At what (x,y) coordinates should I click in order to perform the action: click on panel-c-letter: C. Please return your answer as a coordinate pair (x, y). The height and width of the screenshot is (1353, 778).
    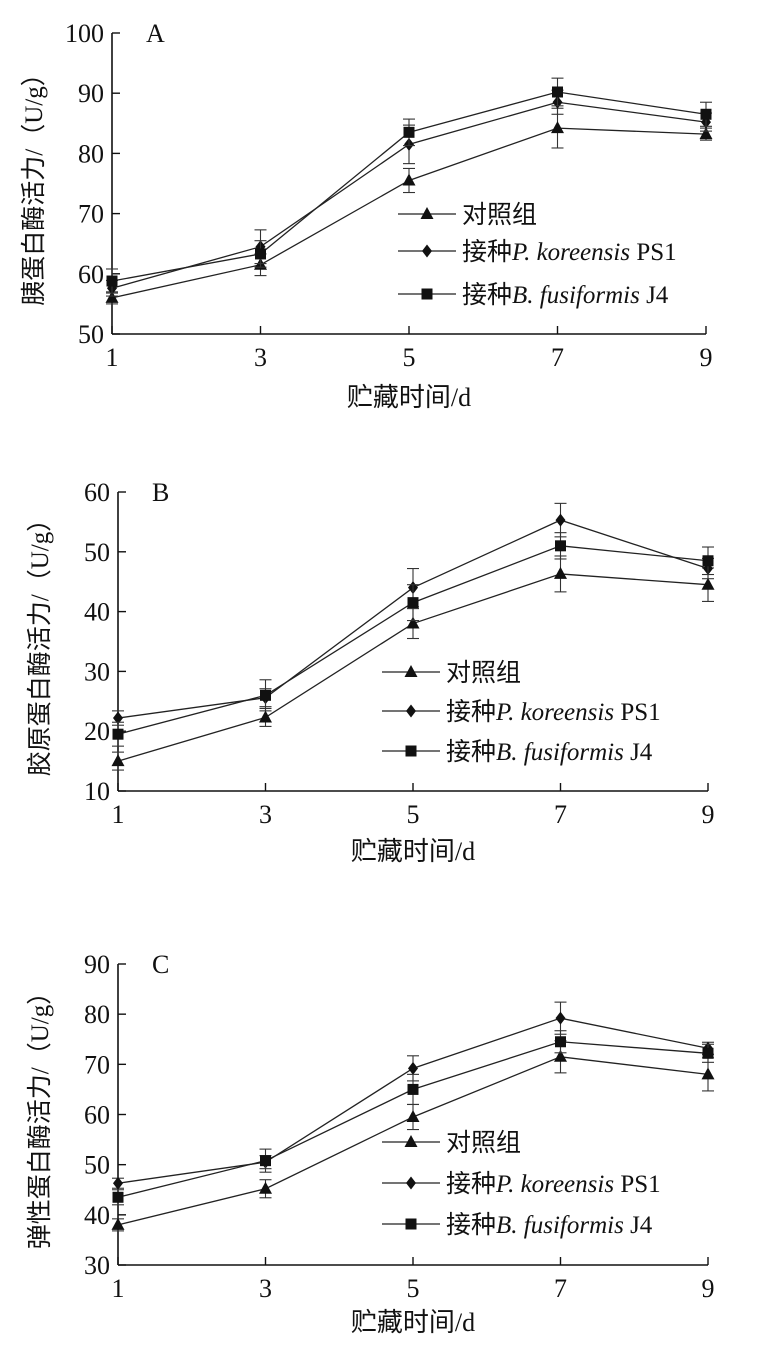
    Looking at the image, I should click on (160, 964).